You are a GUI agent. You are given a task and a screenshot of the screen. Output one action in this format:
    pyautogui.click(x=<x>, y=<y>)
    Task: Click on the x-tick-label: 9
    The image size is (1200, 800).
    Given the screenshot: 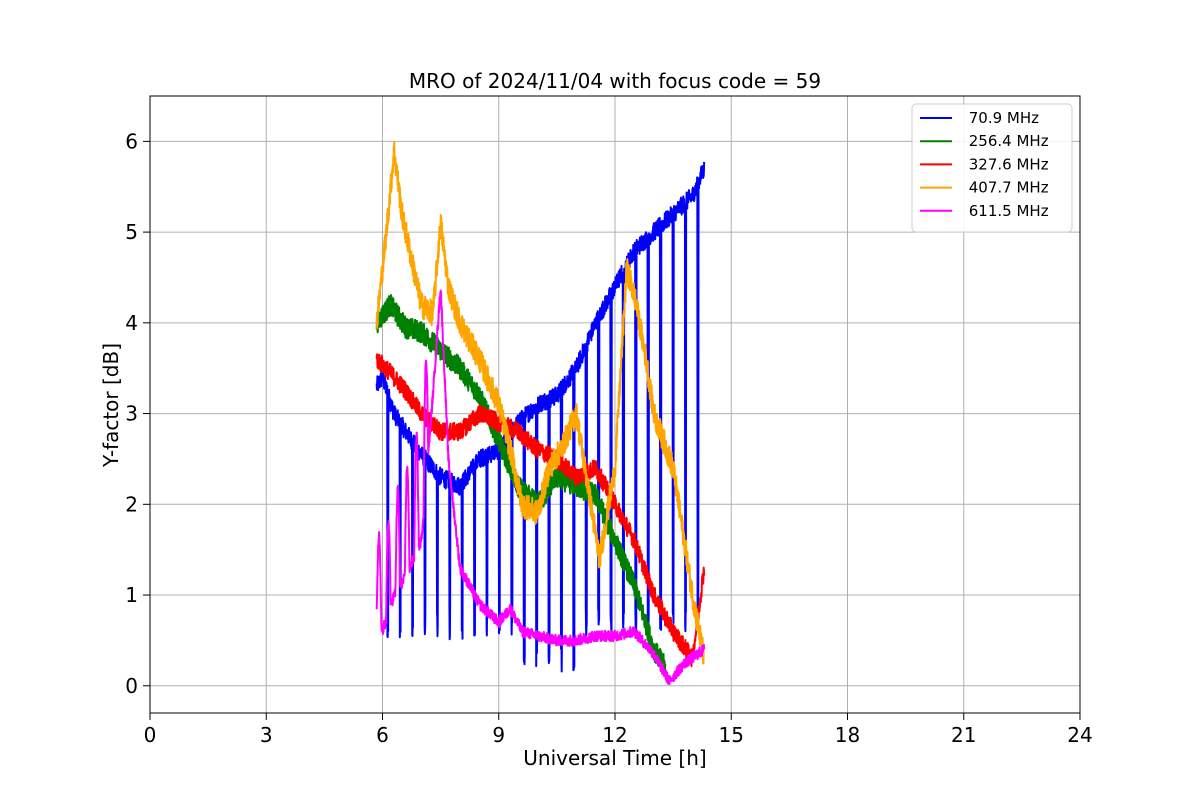 What is the action you would take?
    pyautogui.click(x=498, y=735)
    